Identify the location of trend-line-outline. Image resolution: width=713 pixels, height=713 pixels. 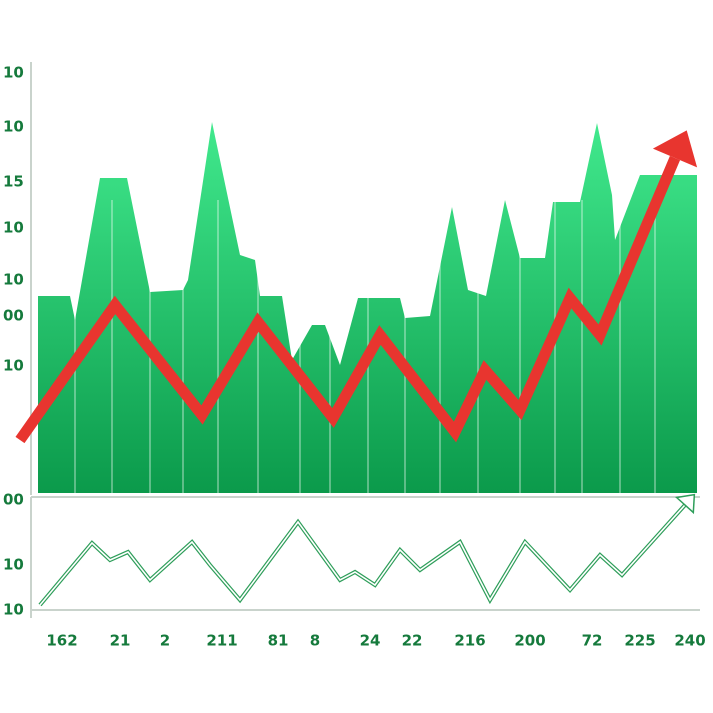
(362, 555).